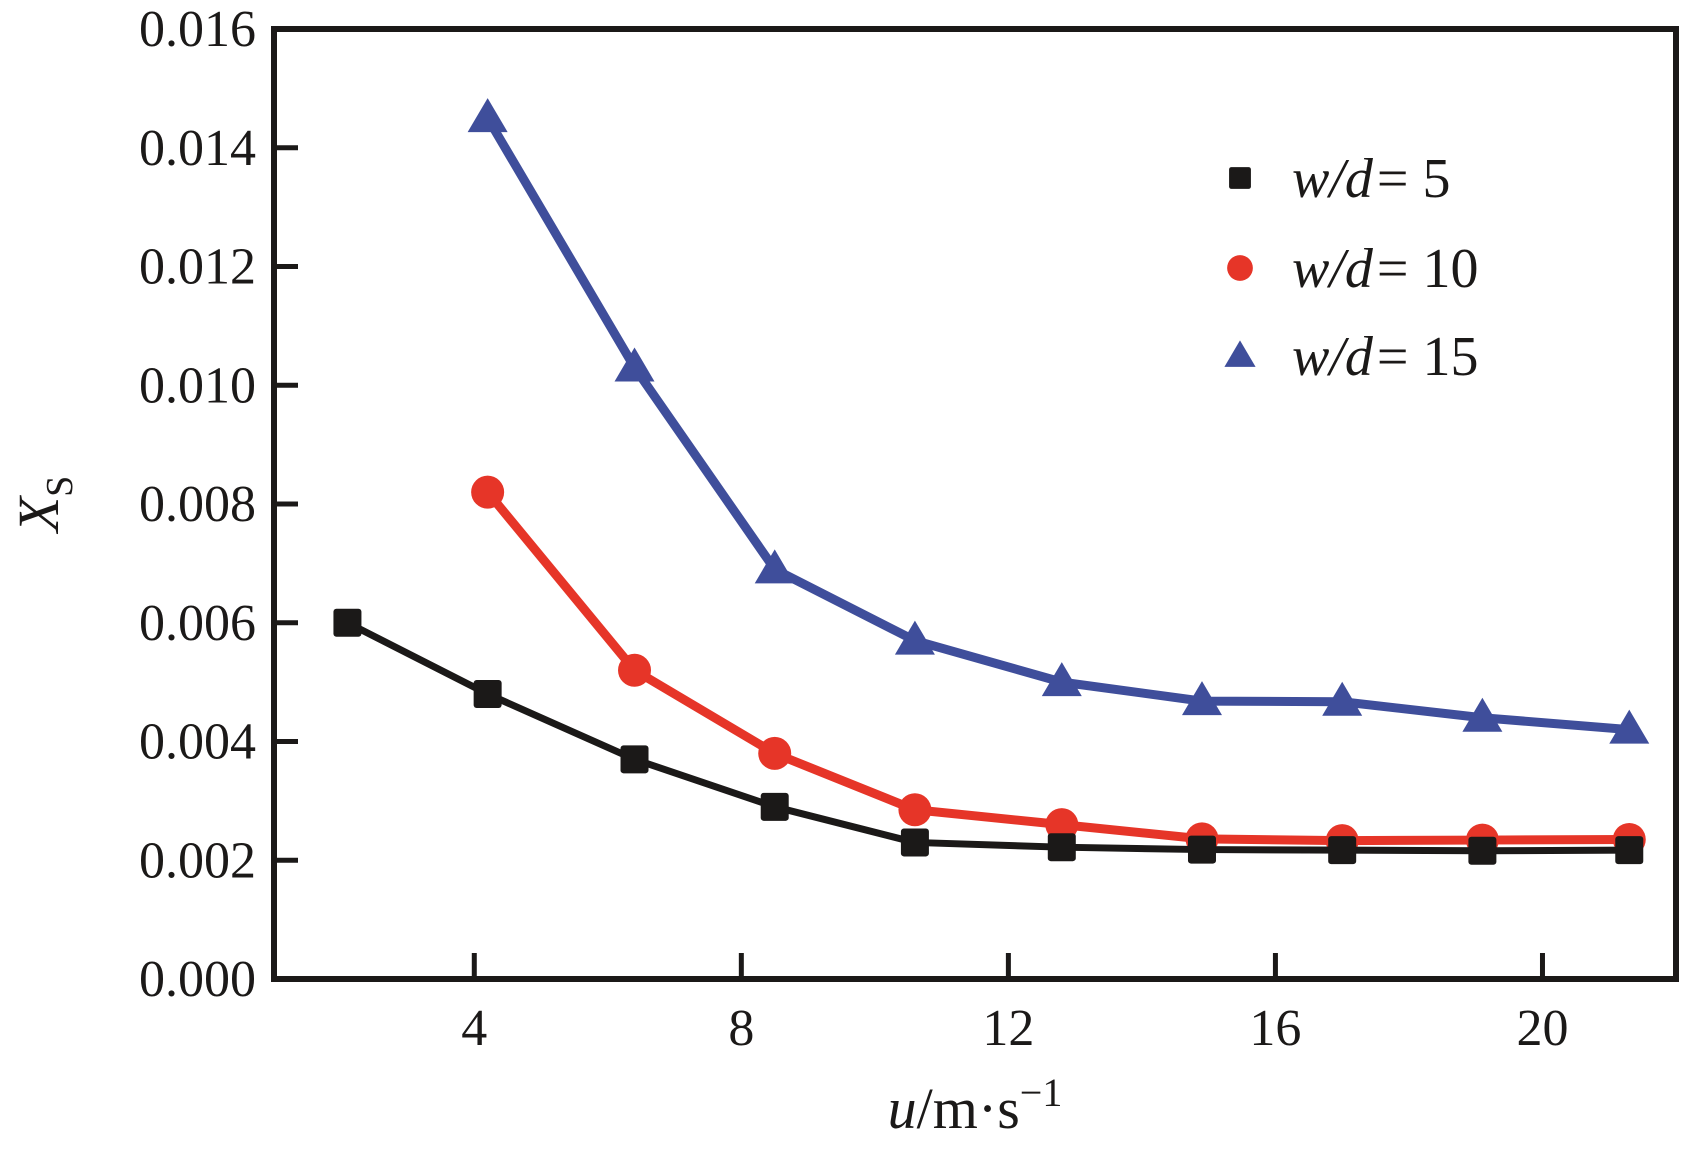 The height and width of the screenshot is (1163, 1689). I want to click on y-tick-label: 0.008, so click(197, 504).